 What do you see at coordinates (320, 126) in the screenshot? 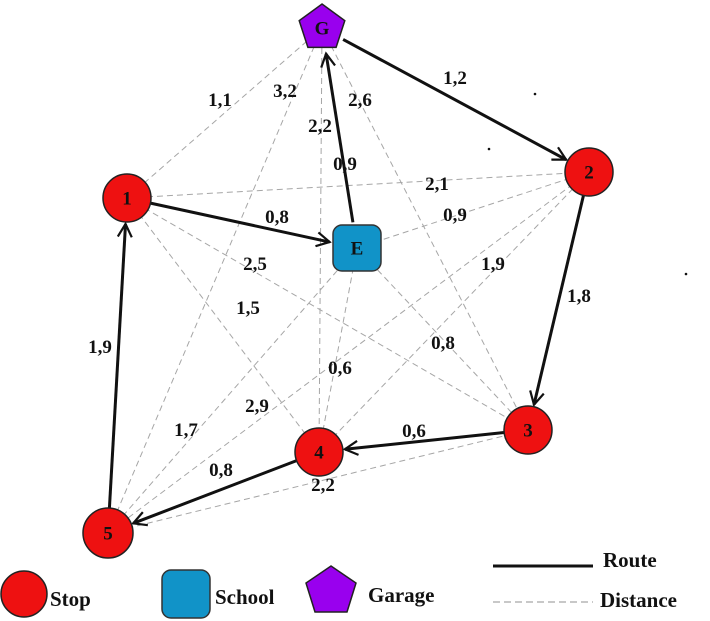
I see `distance-label-G-5: 2,2` at bounding box center [320, 126].